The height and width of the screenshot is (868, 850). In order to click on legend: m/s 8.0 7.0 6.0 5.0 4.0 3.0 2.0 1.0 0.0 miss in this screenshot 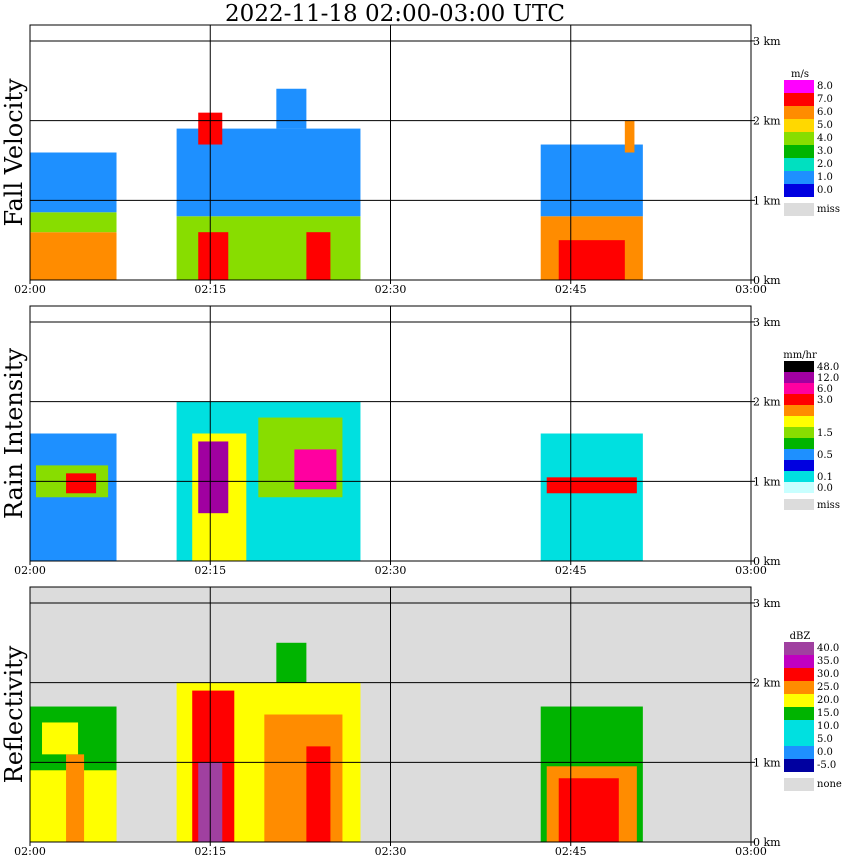, I will do `click(812, 142)`.